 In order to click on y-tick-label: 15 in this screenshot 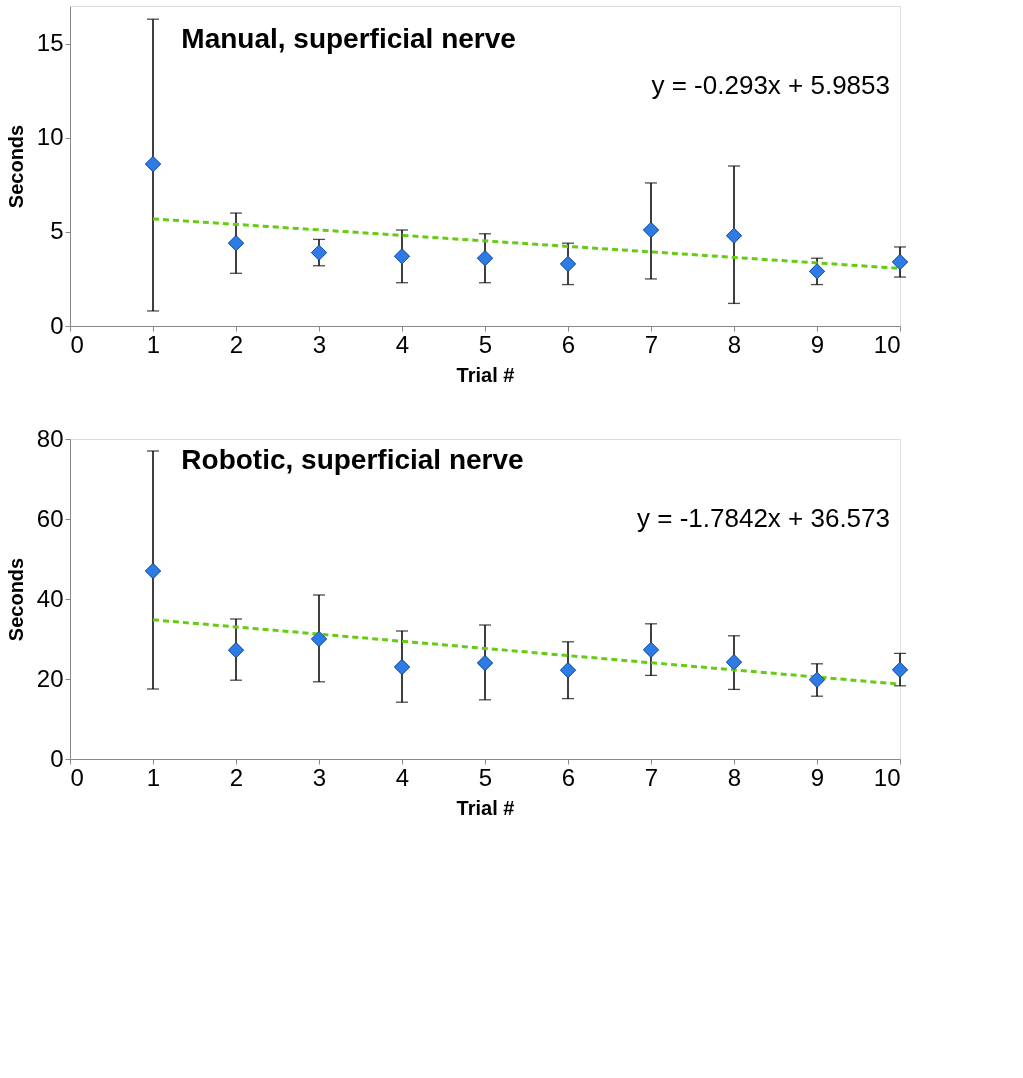, I will do `click(50, 43)`.